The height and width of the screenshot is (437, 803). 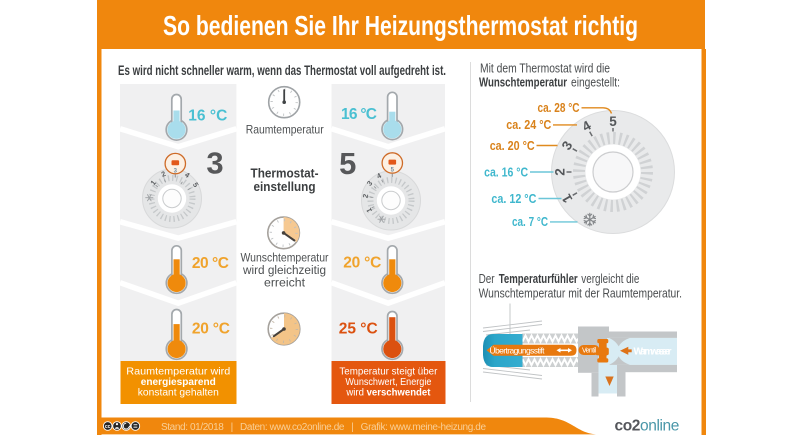 I want to click on svg-text: ca. 12 °C, so click(x=513, y=199).